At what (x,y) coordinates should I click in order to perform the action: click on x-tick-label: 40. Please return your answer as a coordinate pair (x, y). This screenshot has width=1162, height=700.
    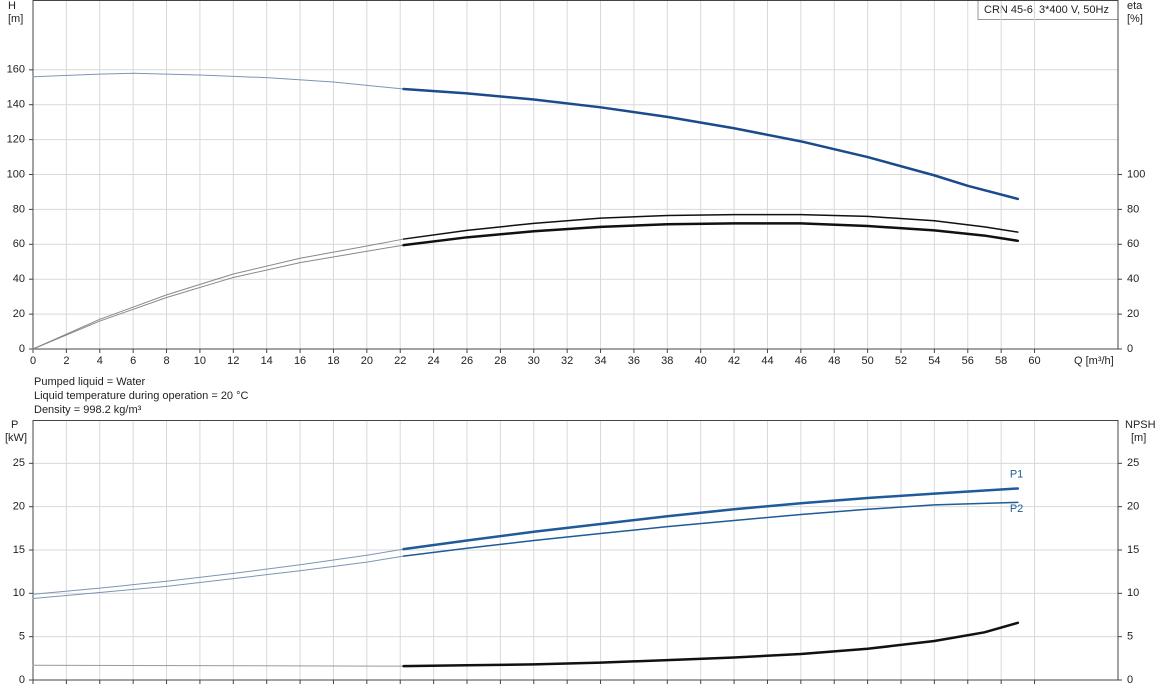
    Looking at the image, I should click on (701, 361).